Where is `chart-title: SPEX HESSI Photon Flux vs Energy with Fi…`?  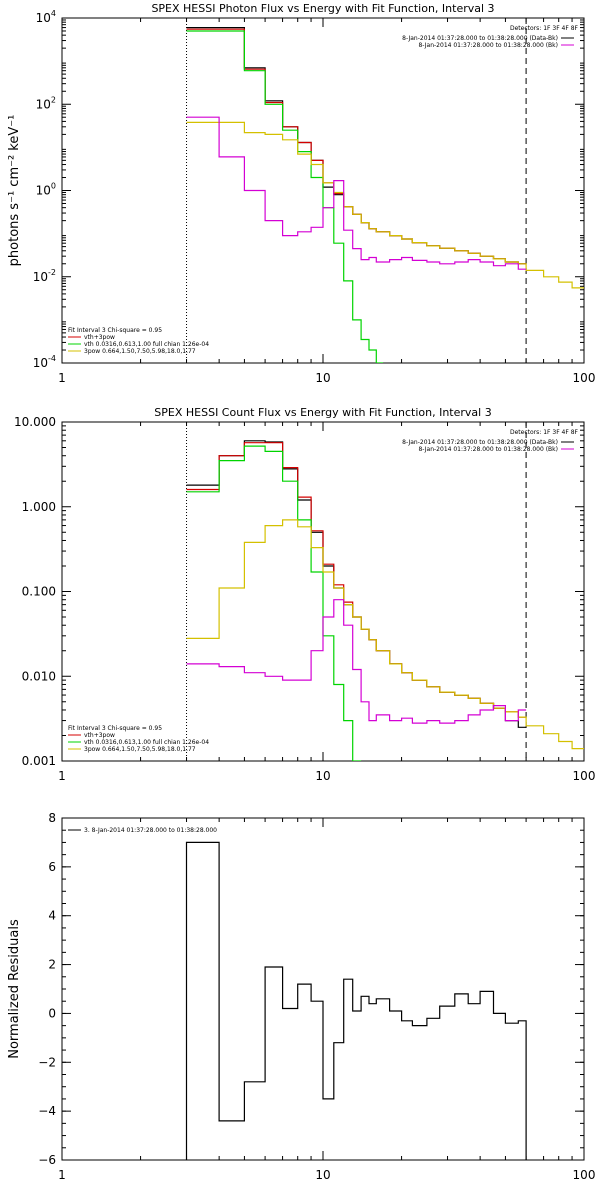
chart-title: SPEX HESSI Photon Flux vs Energy with Fi… is located at coordinates (322, 8).